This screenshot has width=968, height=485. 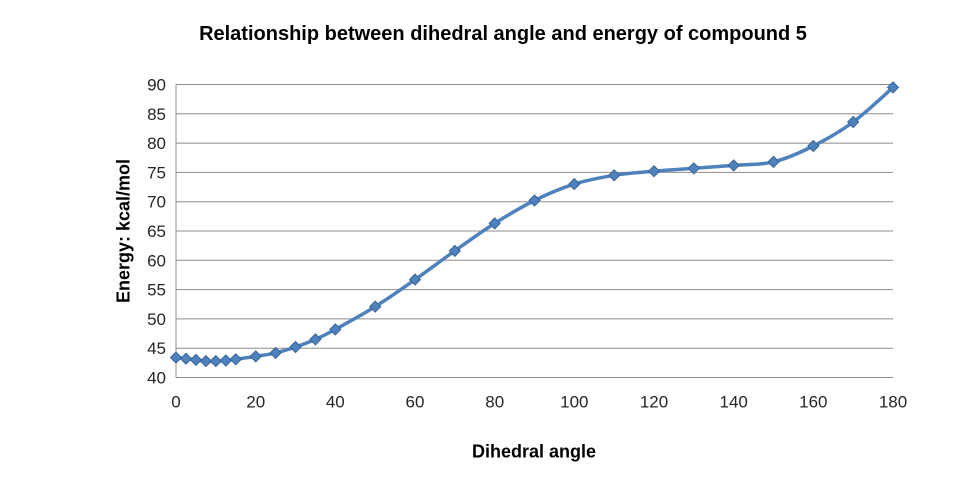 I want to click on y-tick-label: 45, so click(x=156, y=348).